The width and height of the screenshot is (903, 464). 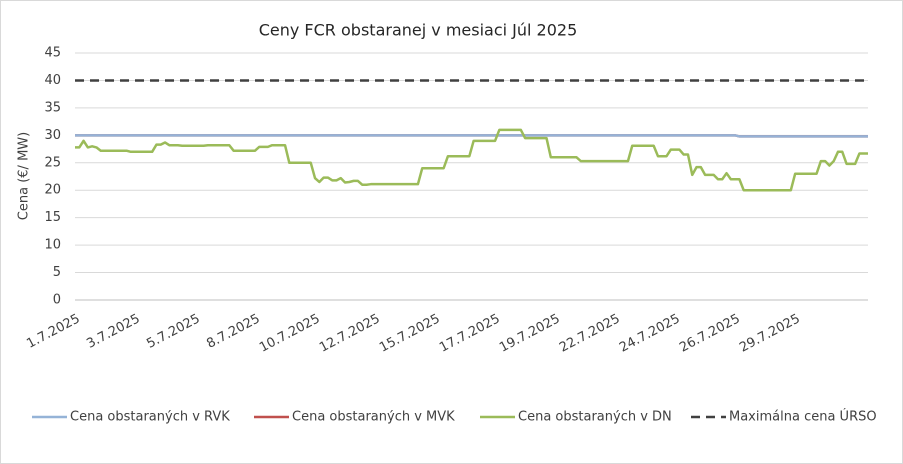 What do you see at coordinates (52, 53) in the screenshot?
I see `y-tick-label: 45` at bounding box center [52, 53].